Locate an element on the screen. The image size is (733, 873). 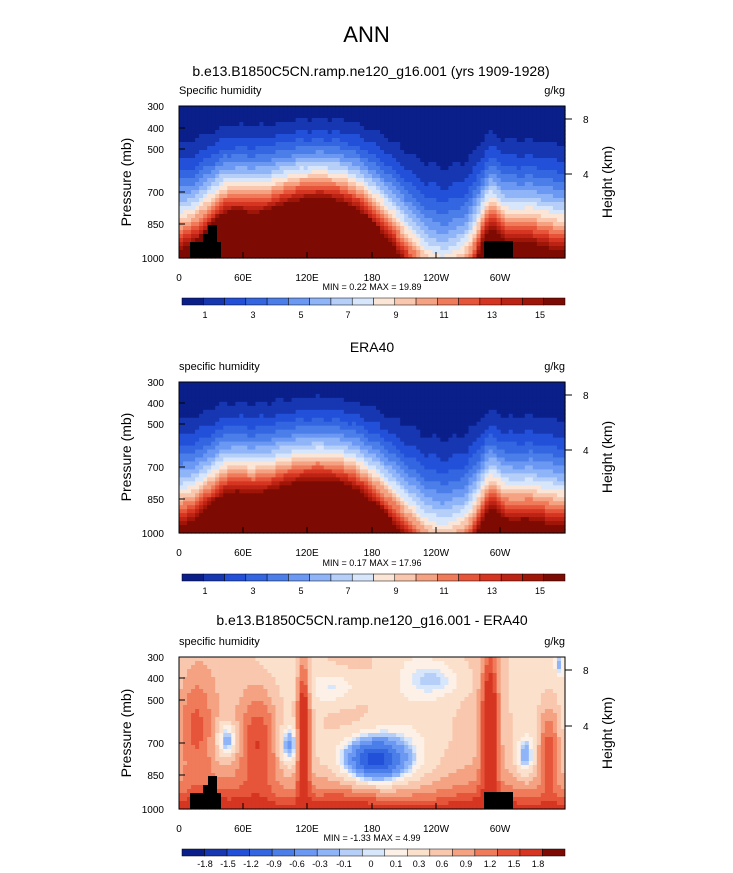
colorbar-label: 1 is located at coordinates (204, 315).